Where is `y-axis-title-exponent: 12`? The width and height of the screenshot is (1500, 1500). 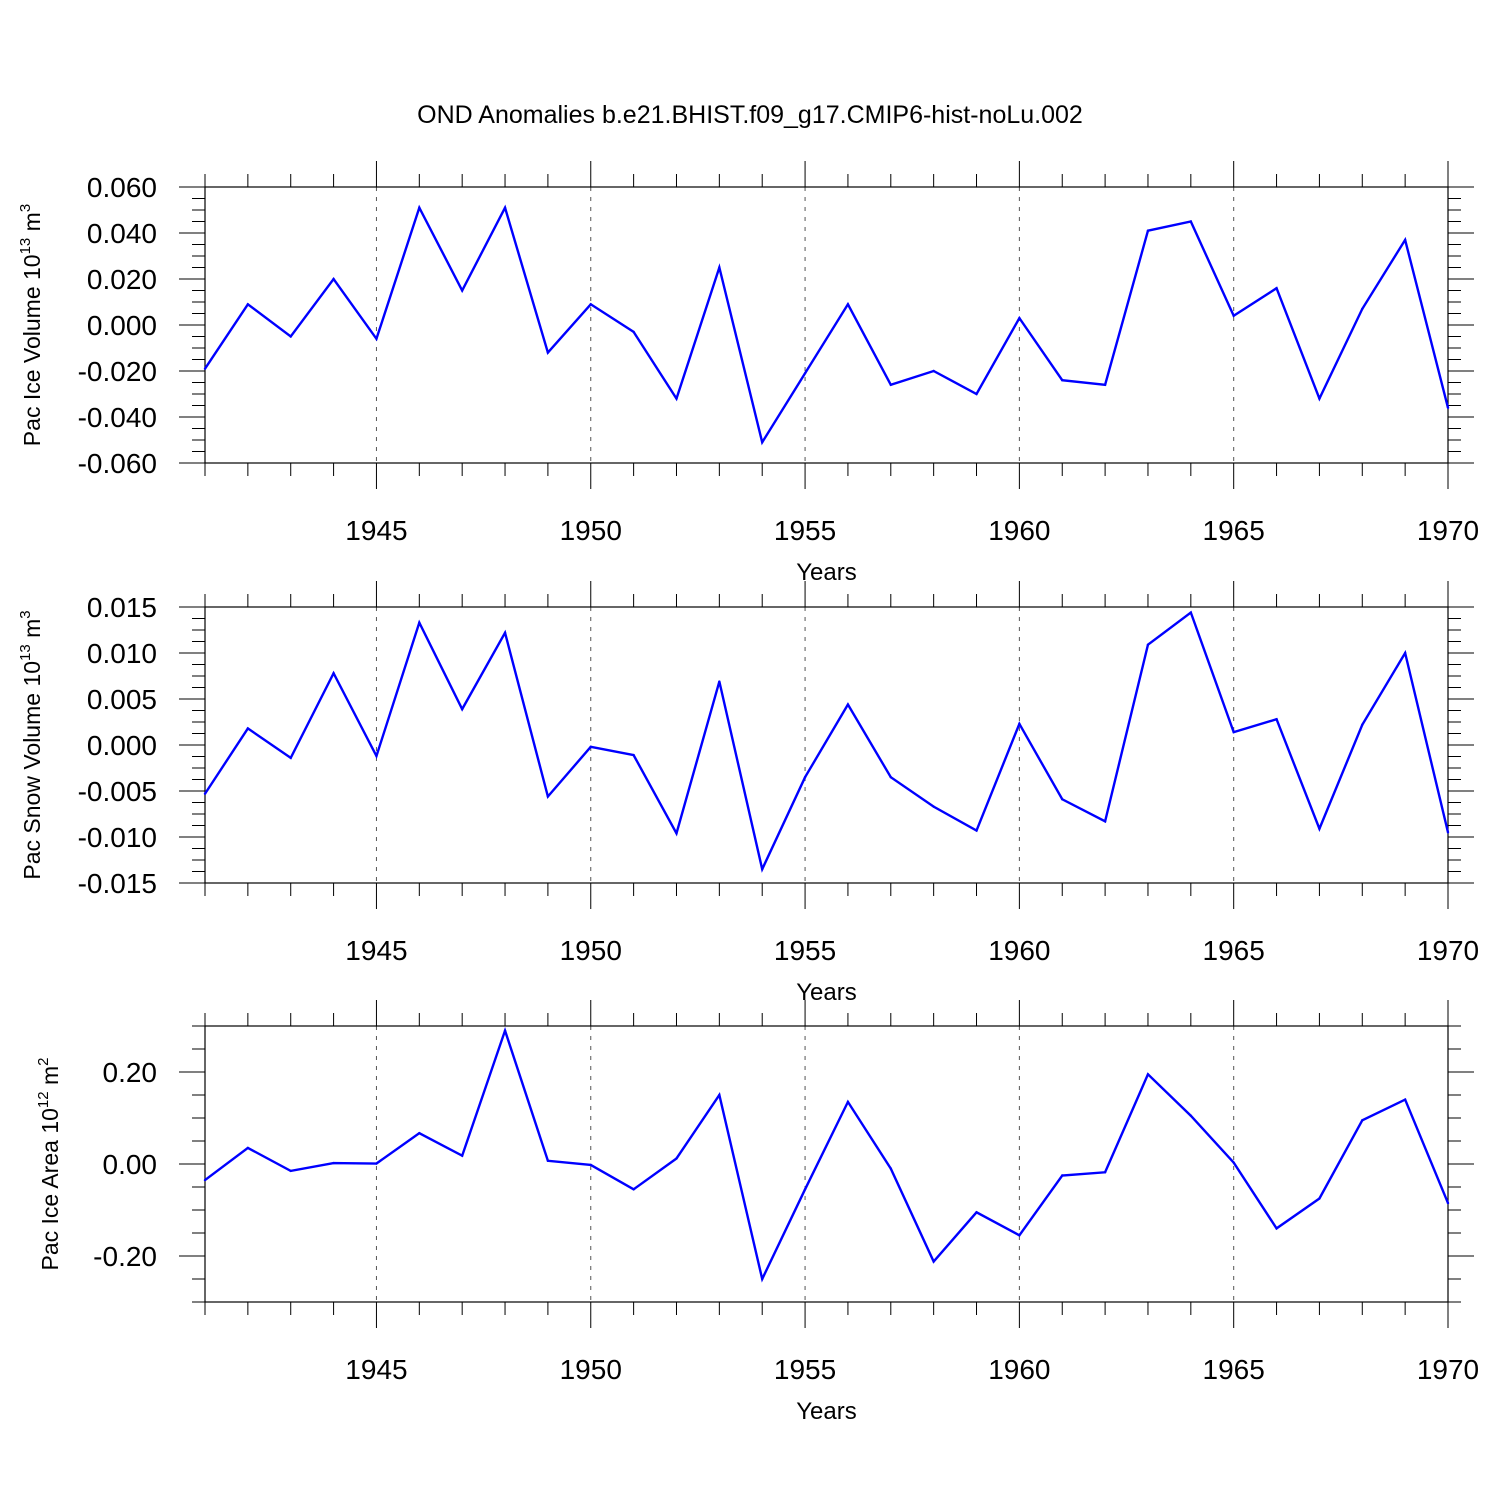
y-axis-title-exponent: 12 is located at coordinates (43, 1099).